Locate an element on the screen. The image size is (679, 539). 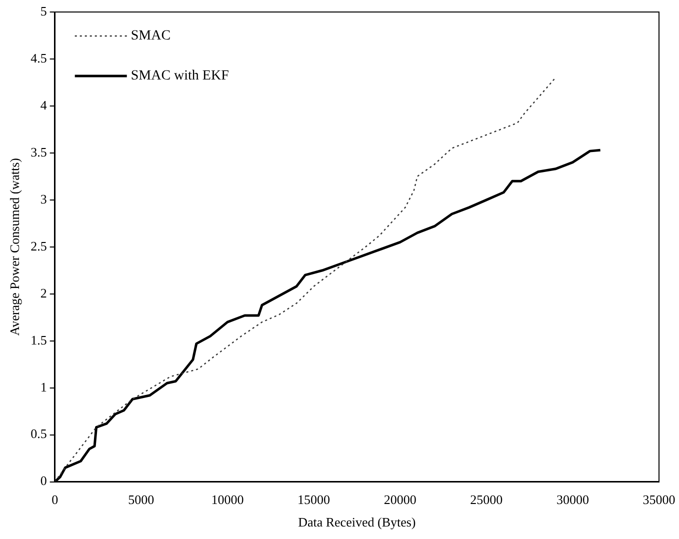
y-tick-label: 3 is located at coordinates (43, 198).